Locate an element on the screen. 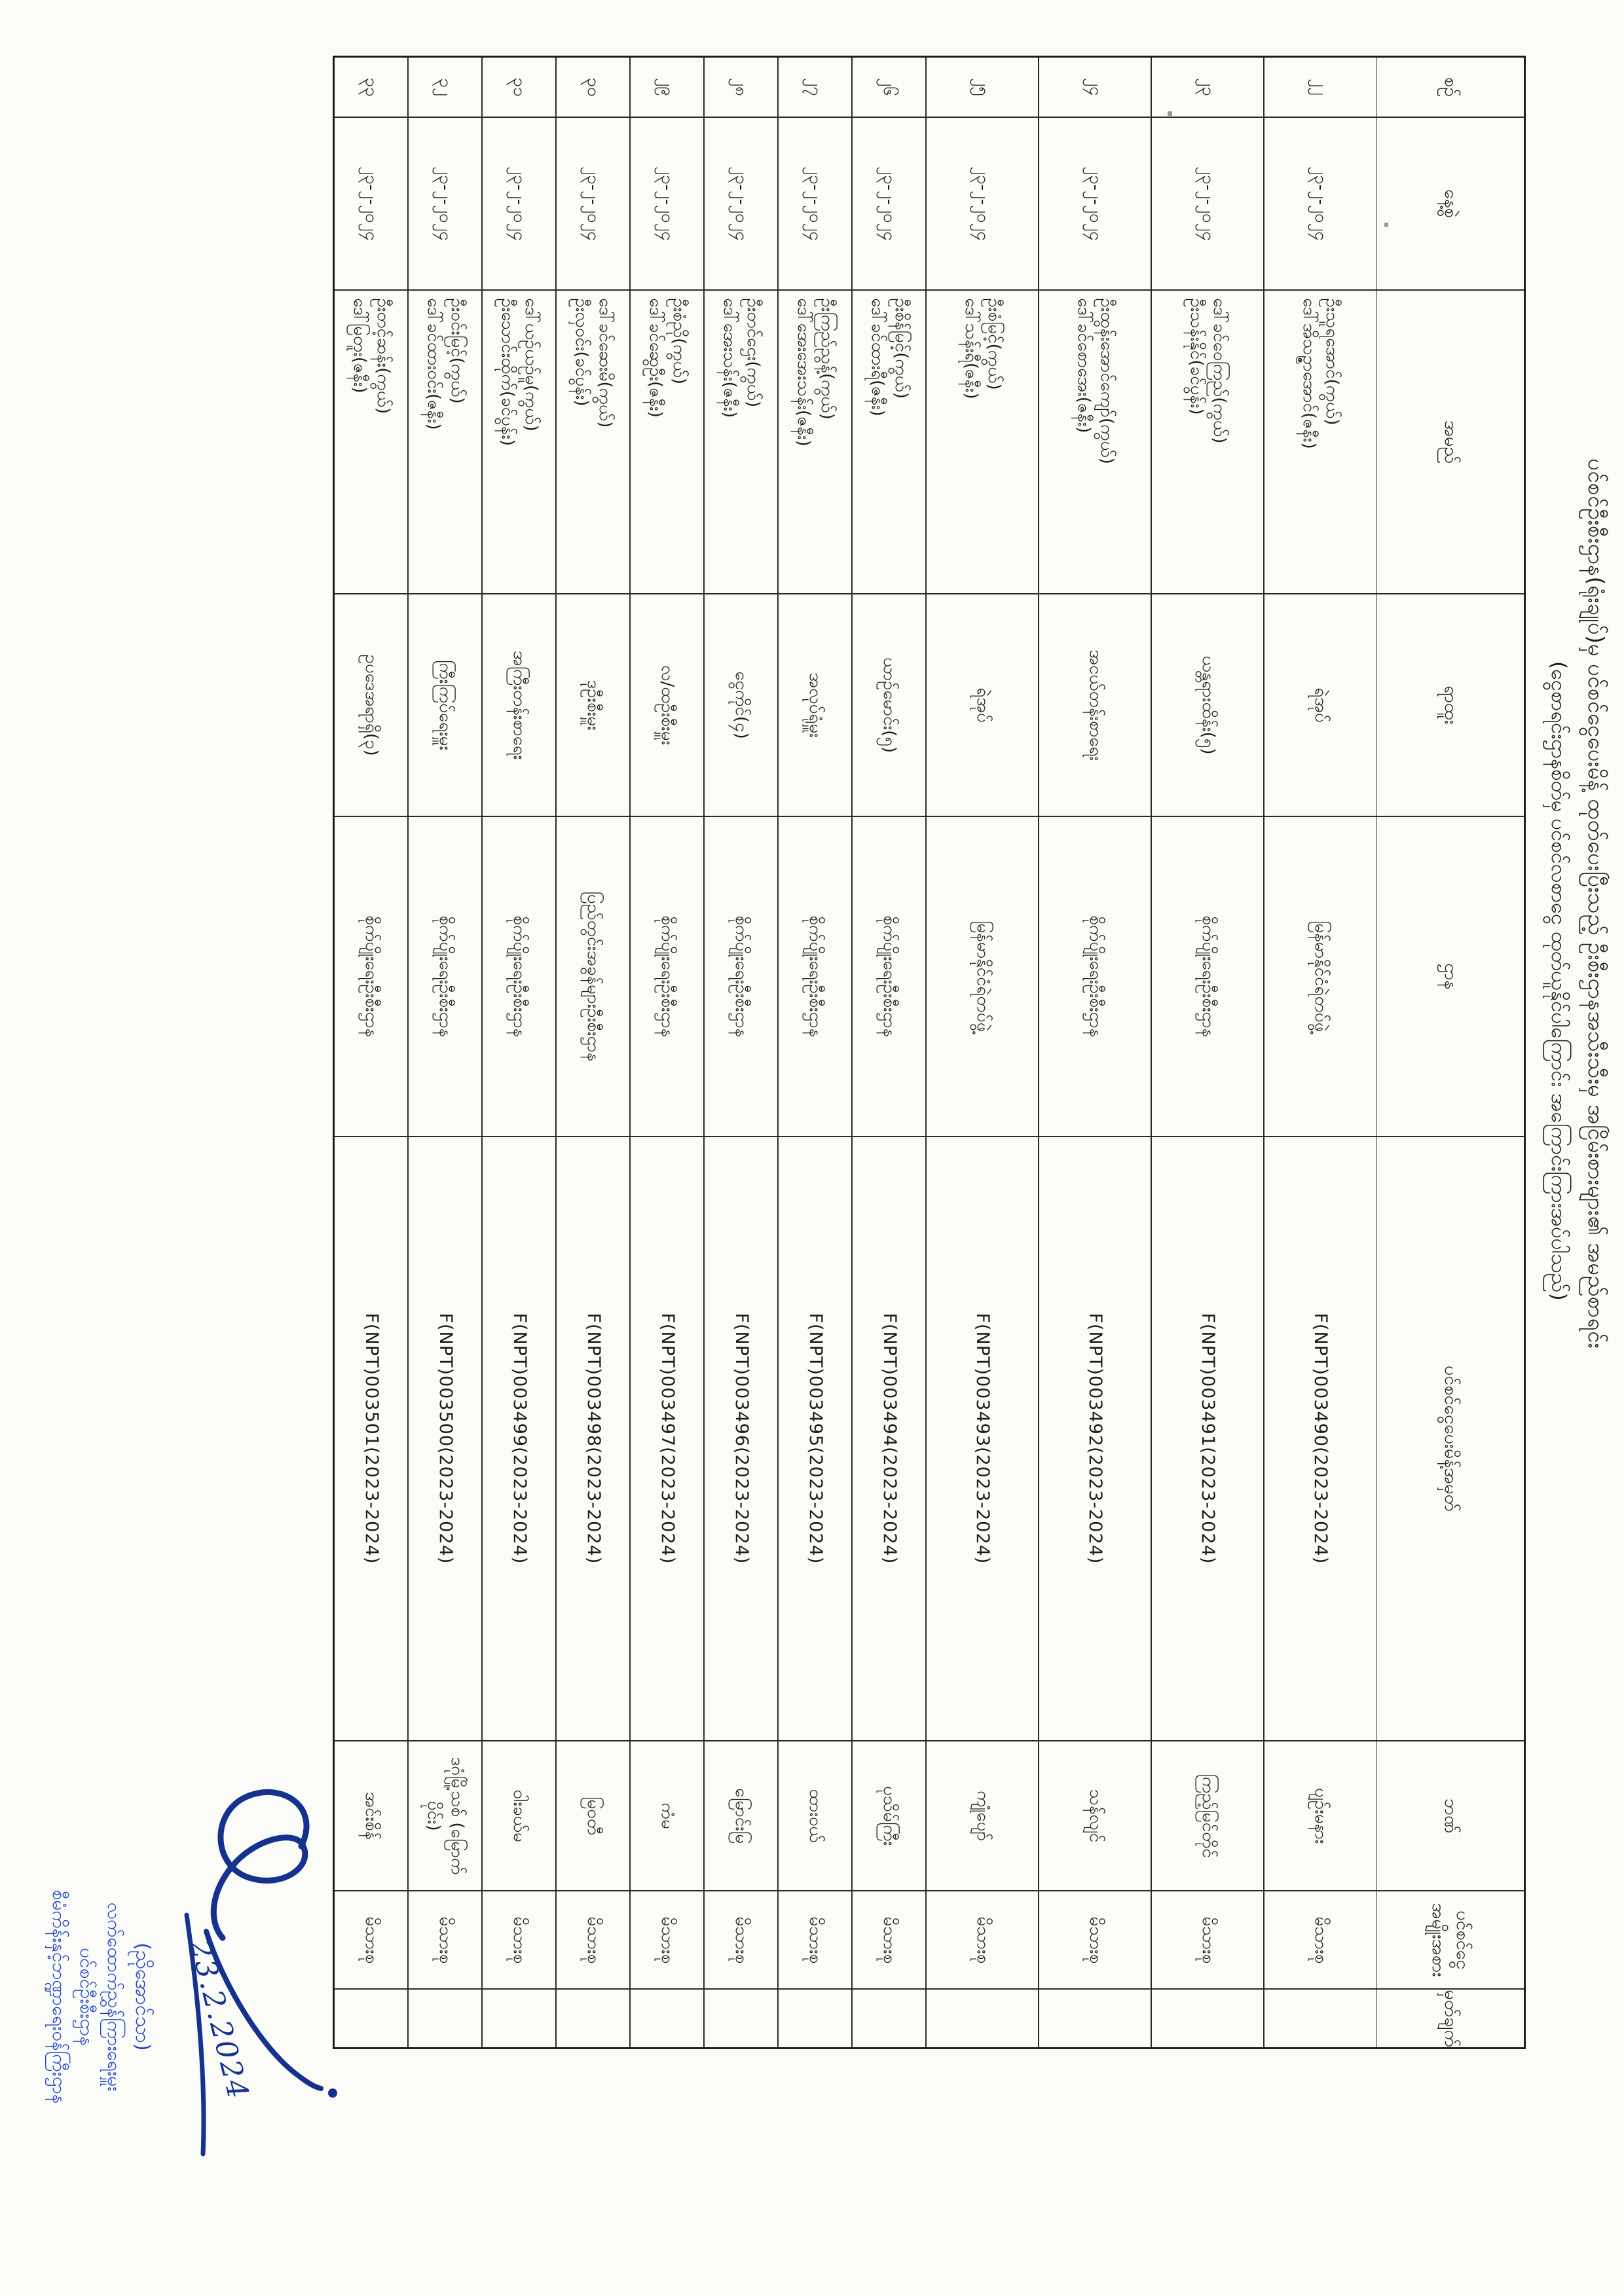 This screenshot has height=2296, width=1624. cell-name: ဦးစံညို(ကွယ်) ဒေါ်ခင်ဆွေဦး(ဇနီး) is located at coordinates (667, 441).